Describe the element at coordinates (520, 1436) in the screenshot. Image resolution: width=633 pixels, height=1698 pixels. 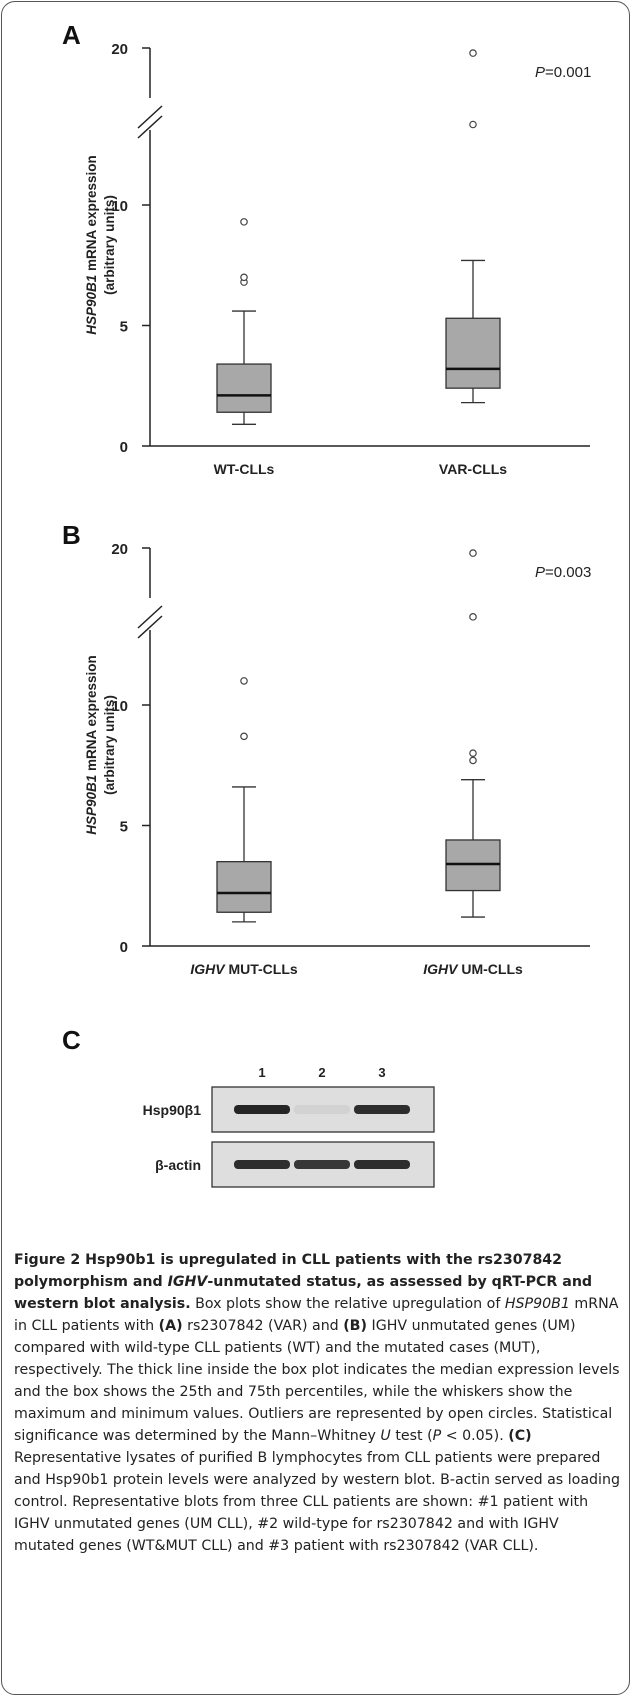
I see `caption-ref-c: (C)` at that location.